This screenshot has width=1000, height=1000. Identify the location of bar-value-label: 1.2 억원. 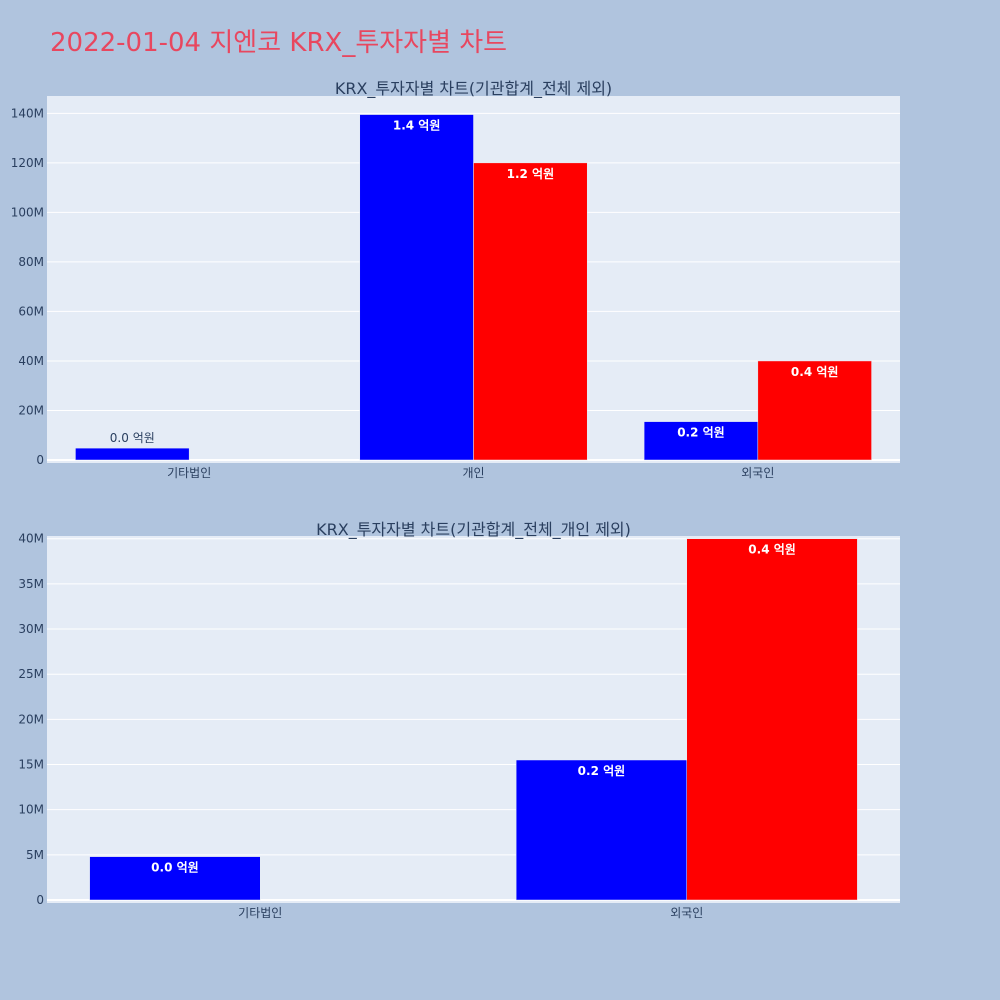
(531, 174).